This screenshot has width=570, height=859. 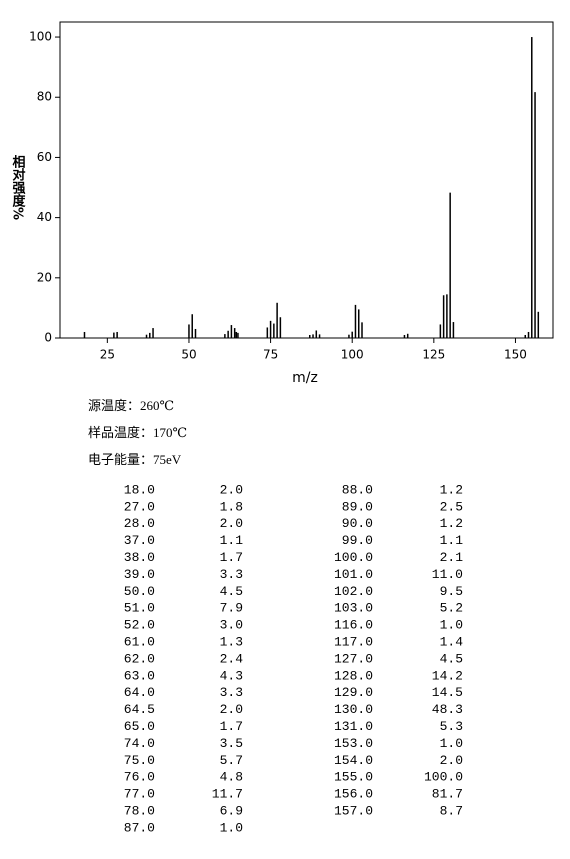 I want to click on table-intensity: 11.7, so click(x=227, y=794).